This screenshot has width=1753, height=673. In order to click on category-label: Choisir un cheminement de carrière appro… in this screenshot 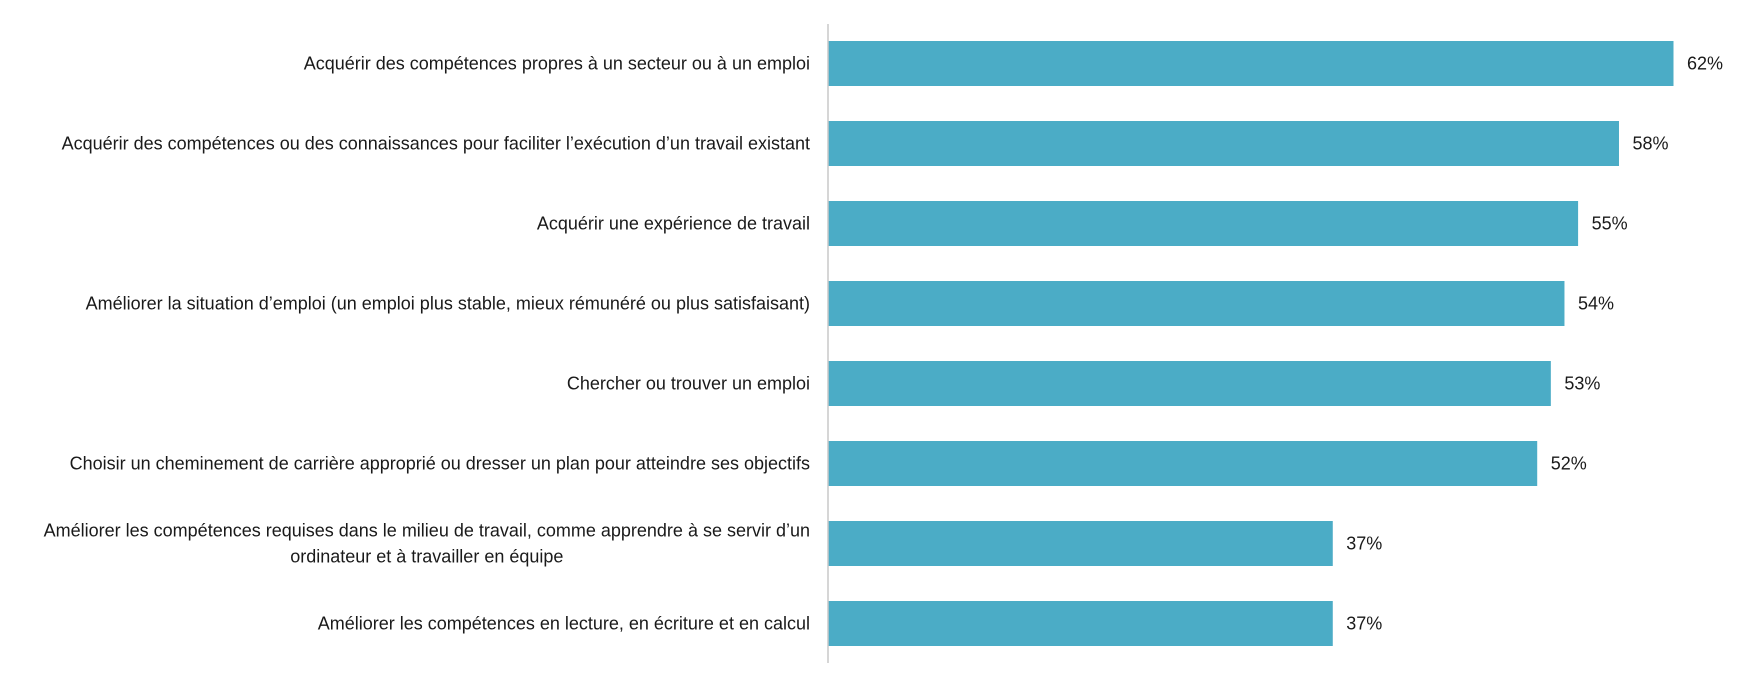, I will do `click(440, 464)`.